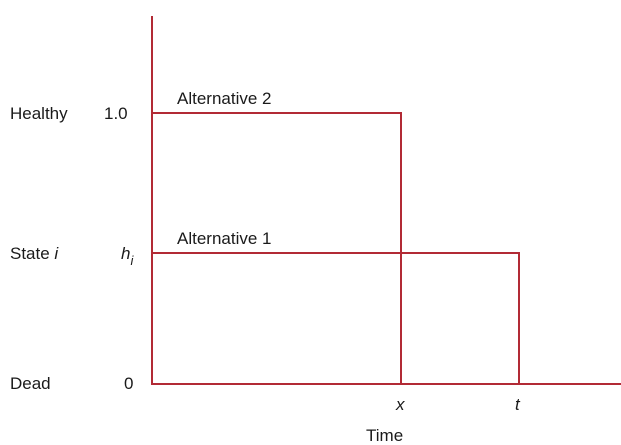  What do you see at coordinates (56, 253) in the screenshot?
I see `level-name-state-index: i` at bounding box center [56, 253].